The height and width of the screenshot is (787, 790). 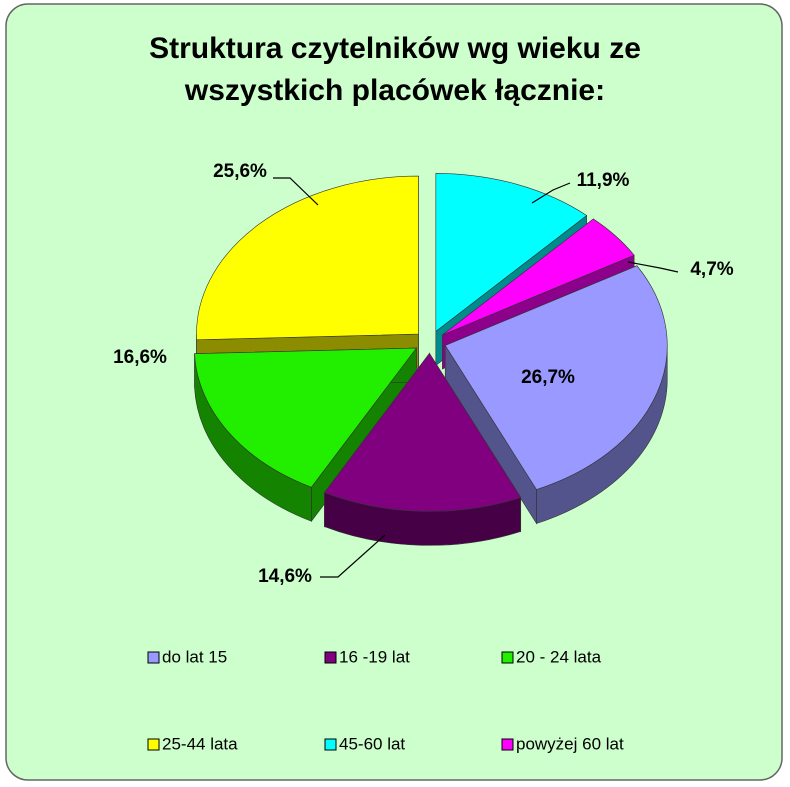 What do you see at coordinates (372, 743) in the screenshot?
I see `legend-label: 45-60 lat` at bounding box center [372, 743].